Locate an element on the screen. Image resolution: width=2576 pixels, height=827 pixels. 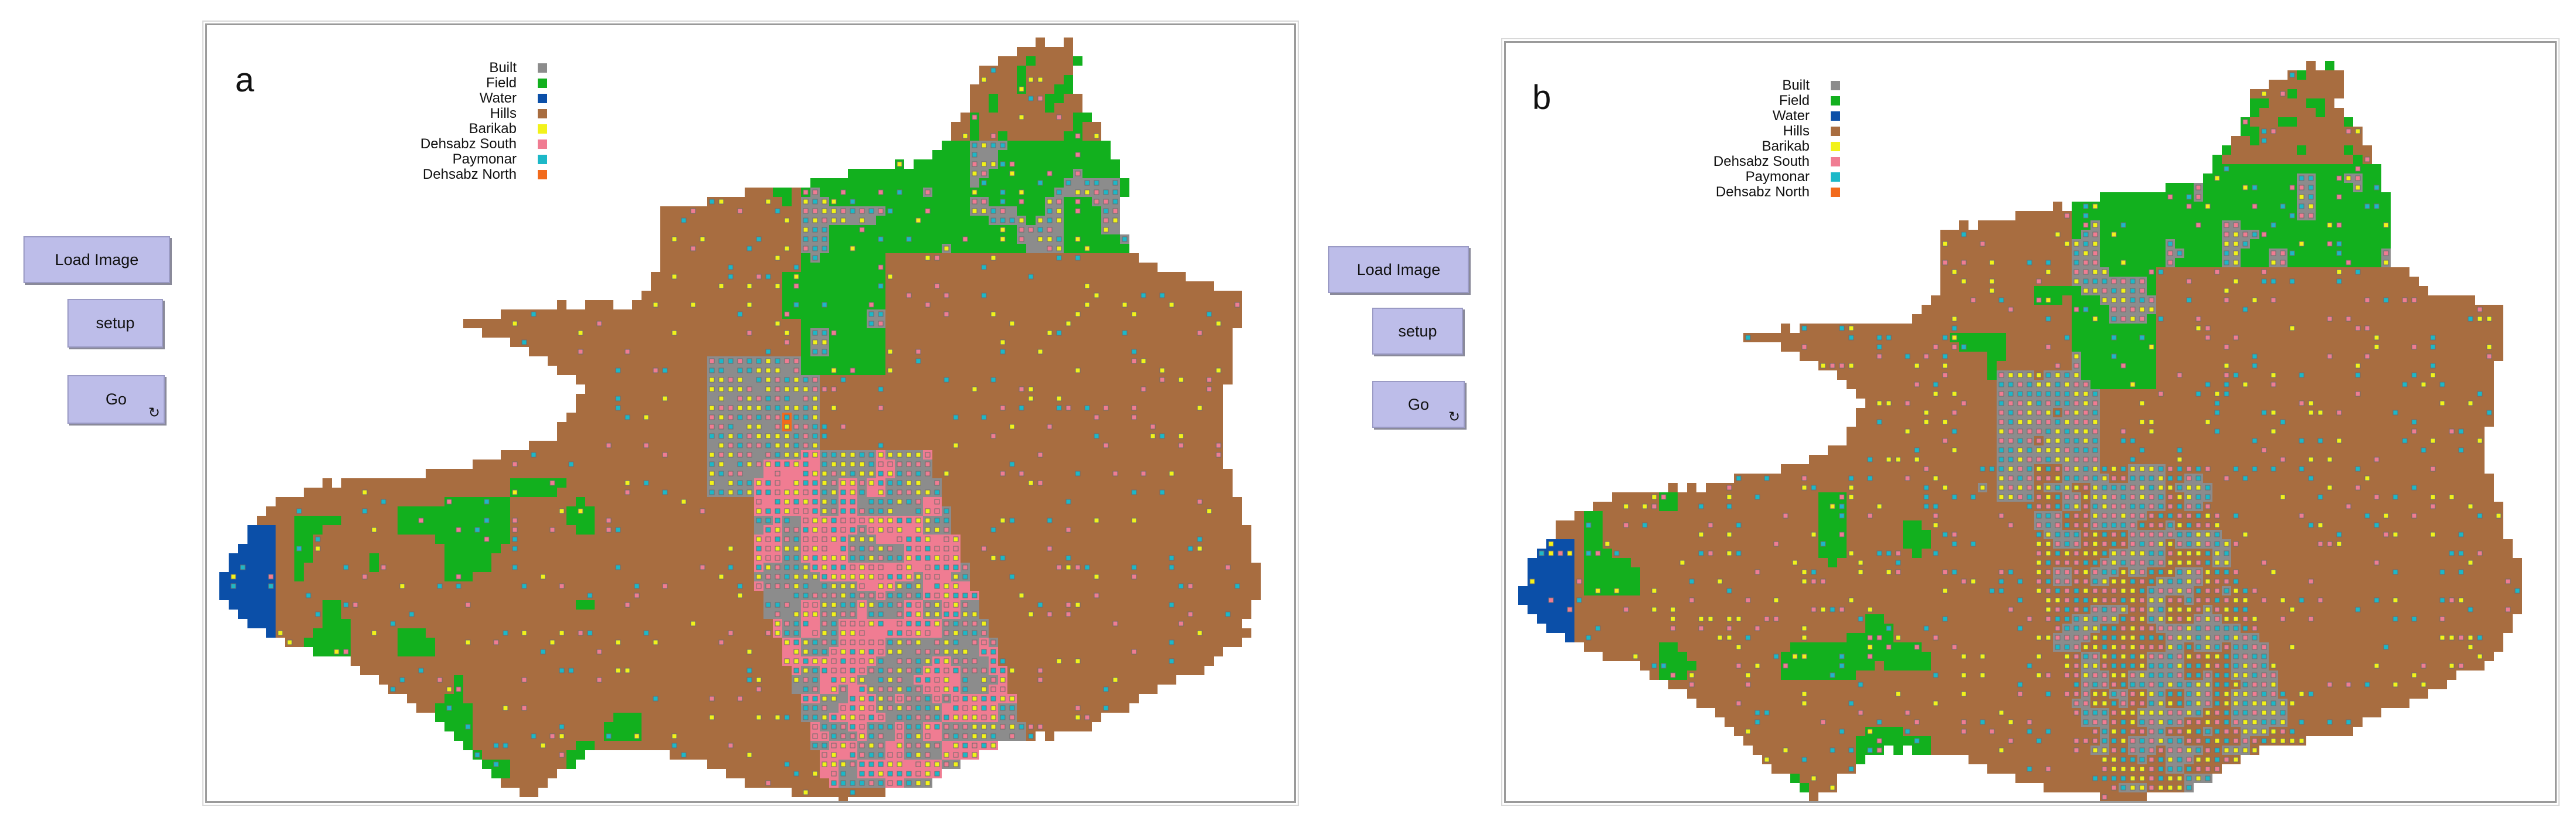
panel-letter-a: a is located at coordinates (244, 80).